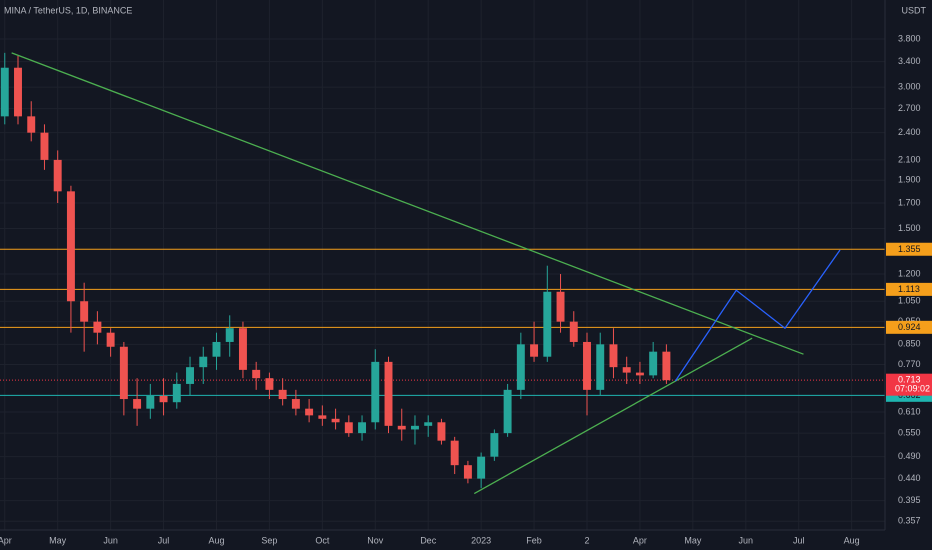 Image resolution: width=932 pixels, height=550 pixels. Describe the element at coordinates (909, 432) in the screenshot. I see `y-tick-label: 0.550` at that location.